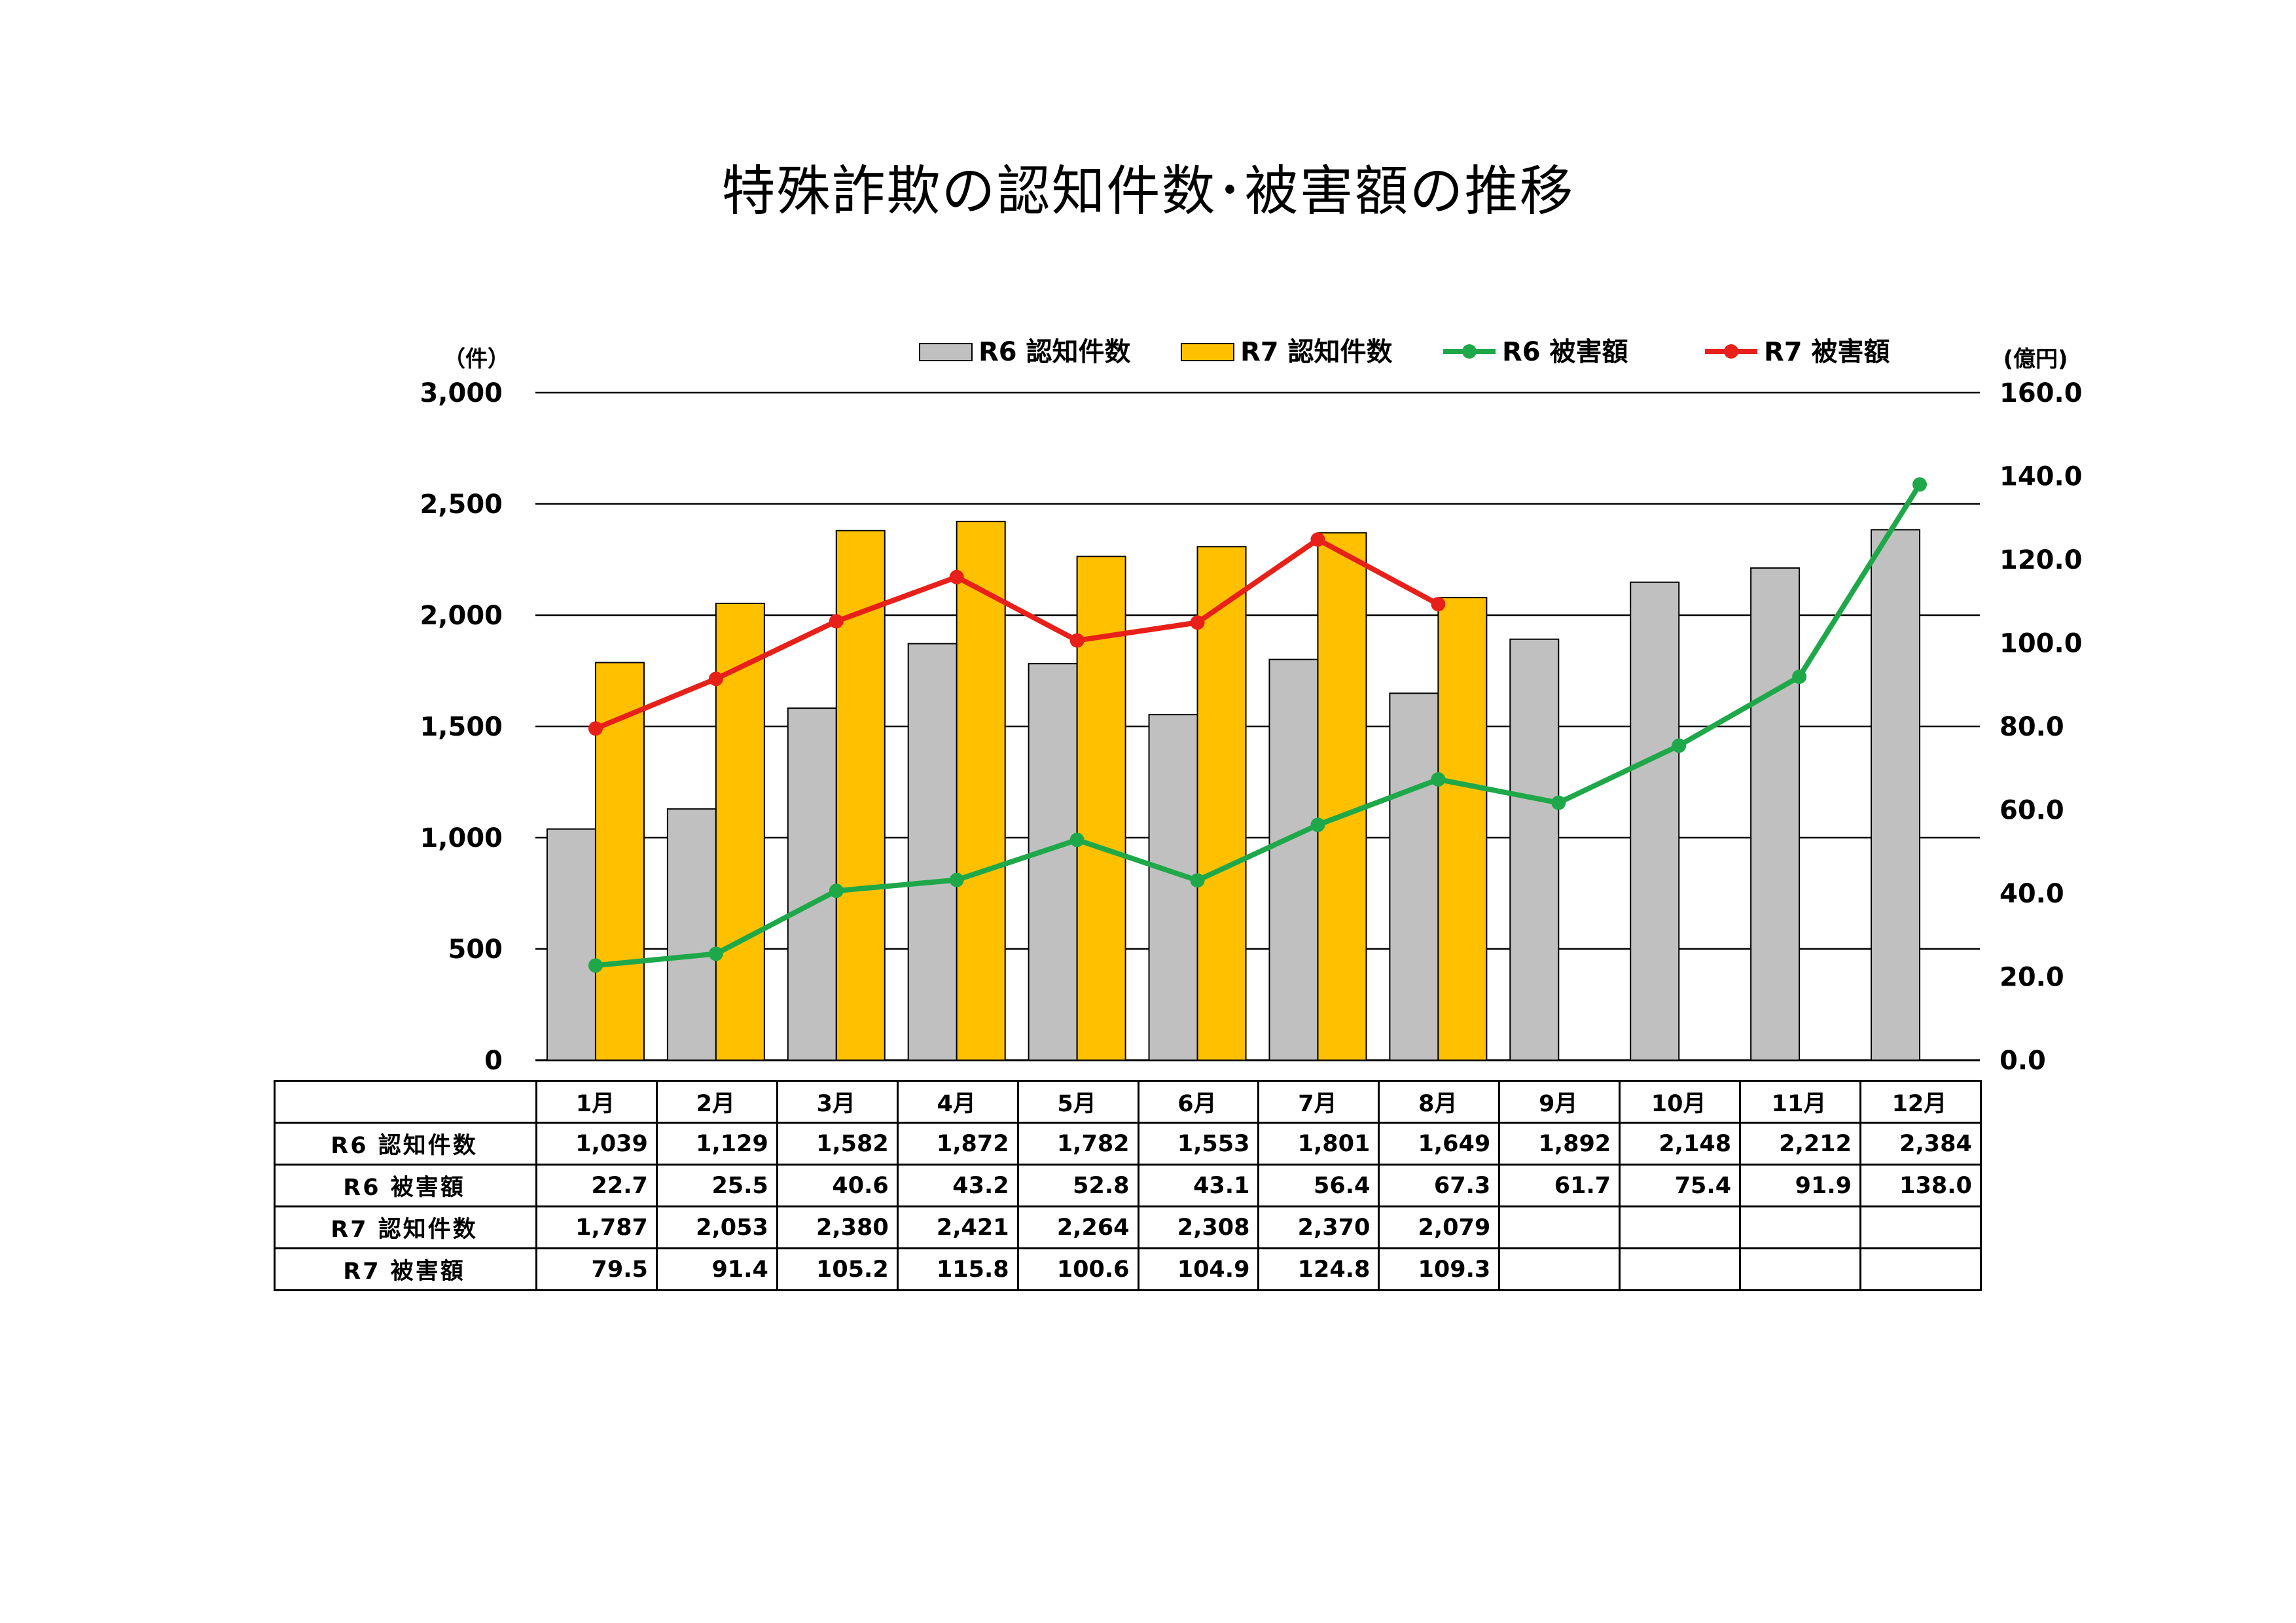  Describe the element at coordinates (2032, 727) in the screenshot. I see `y-right-tick-label: 80.0` at that location.